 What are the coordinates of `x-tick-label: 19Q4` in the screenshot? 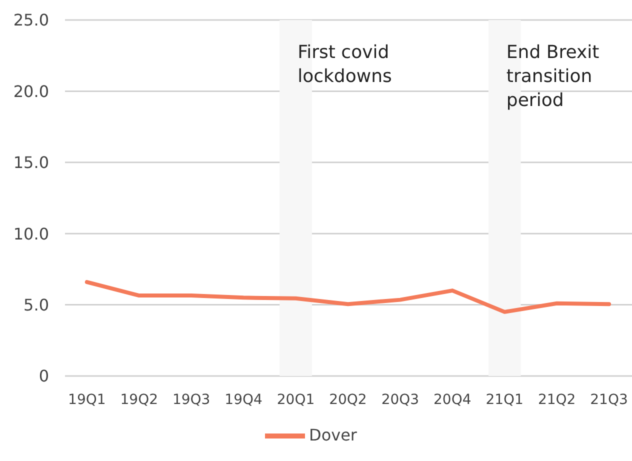 It's located at (243, 400).